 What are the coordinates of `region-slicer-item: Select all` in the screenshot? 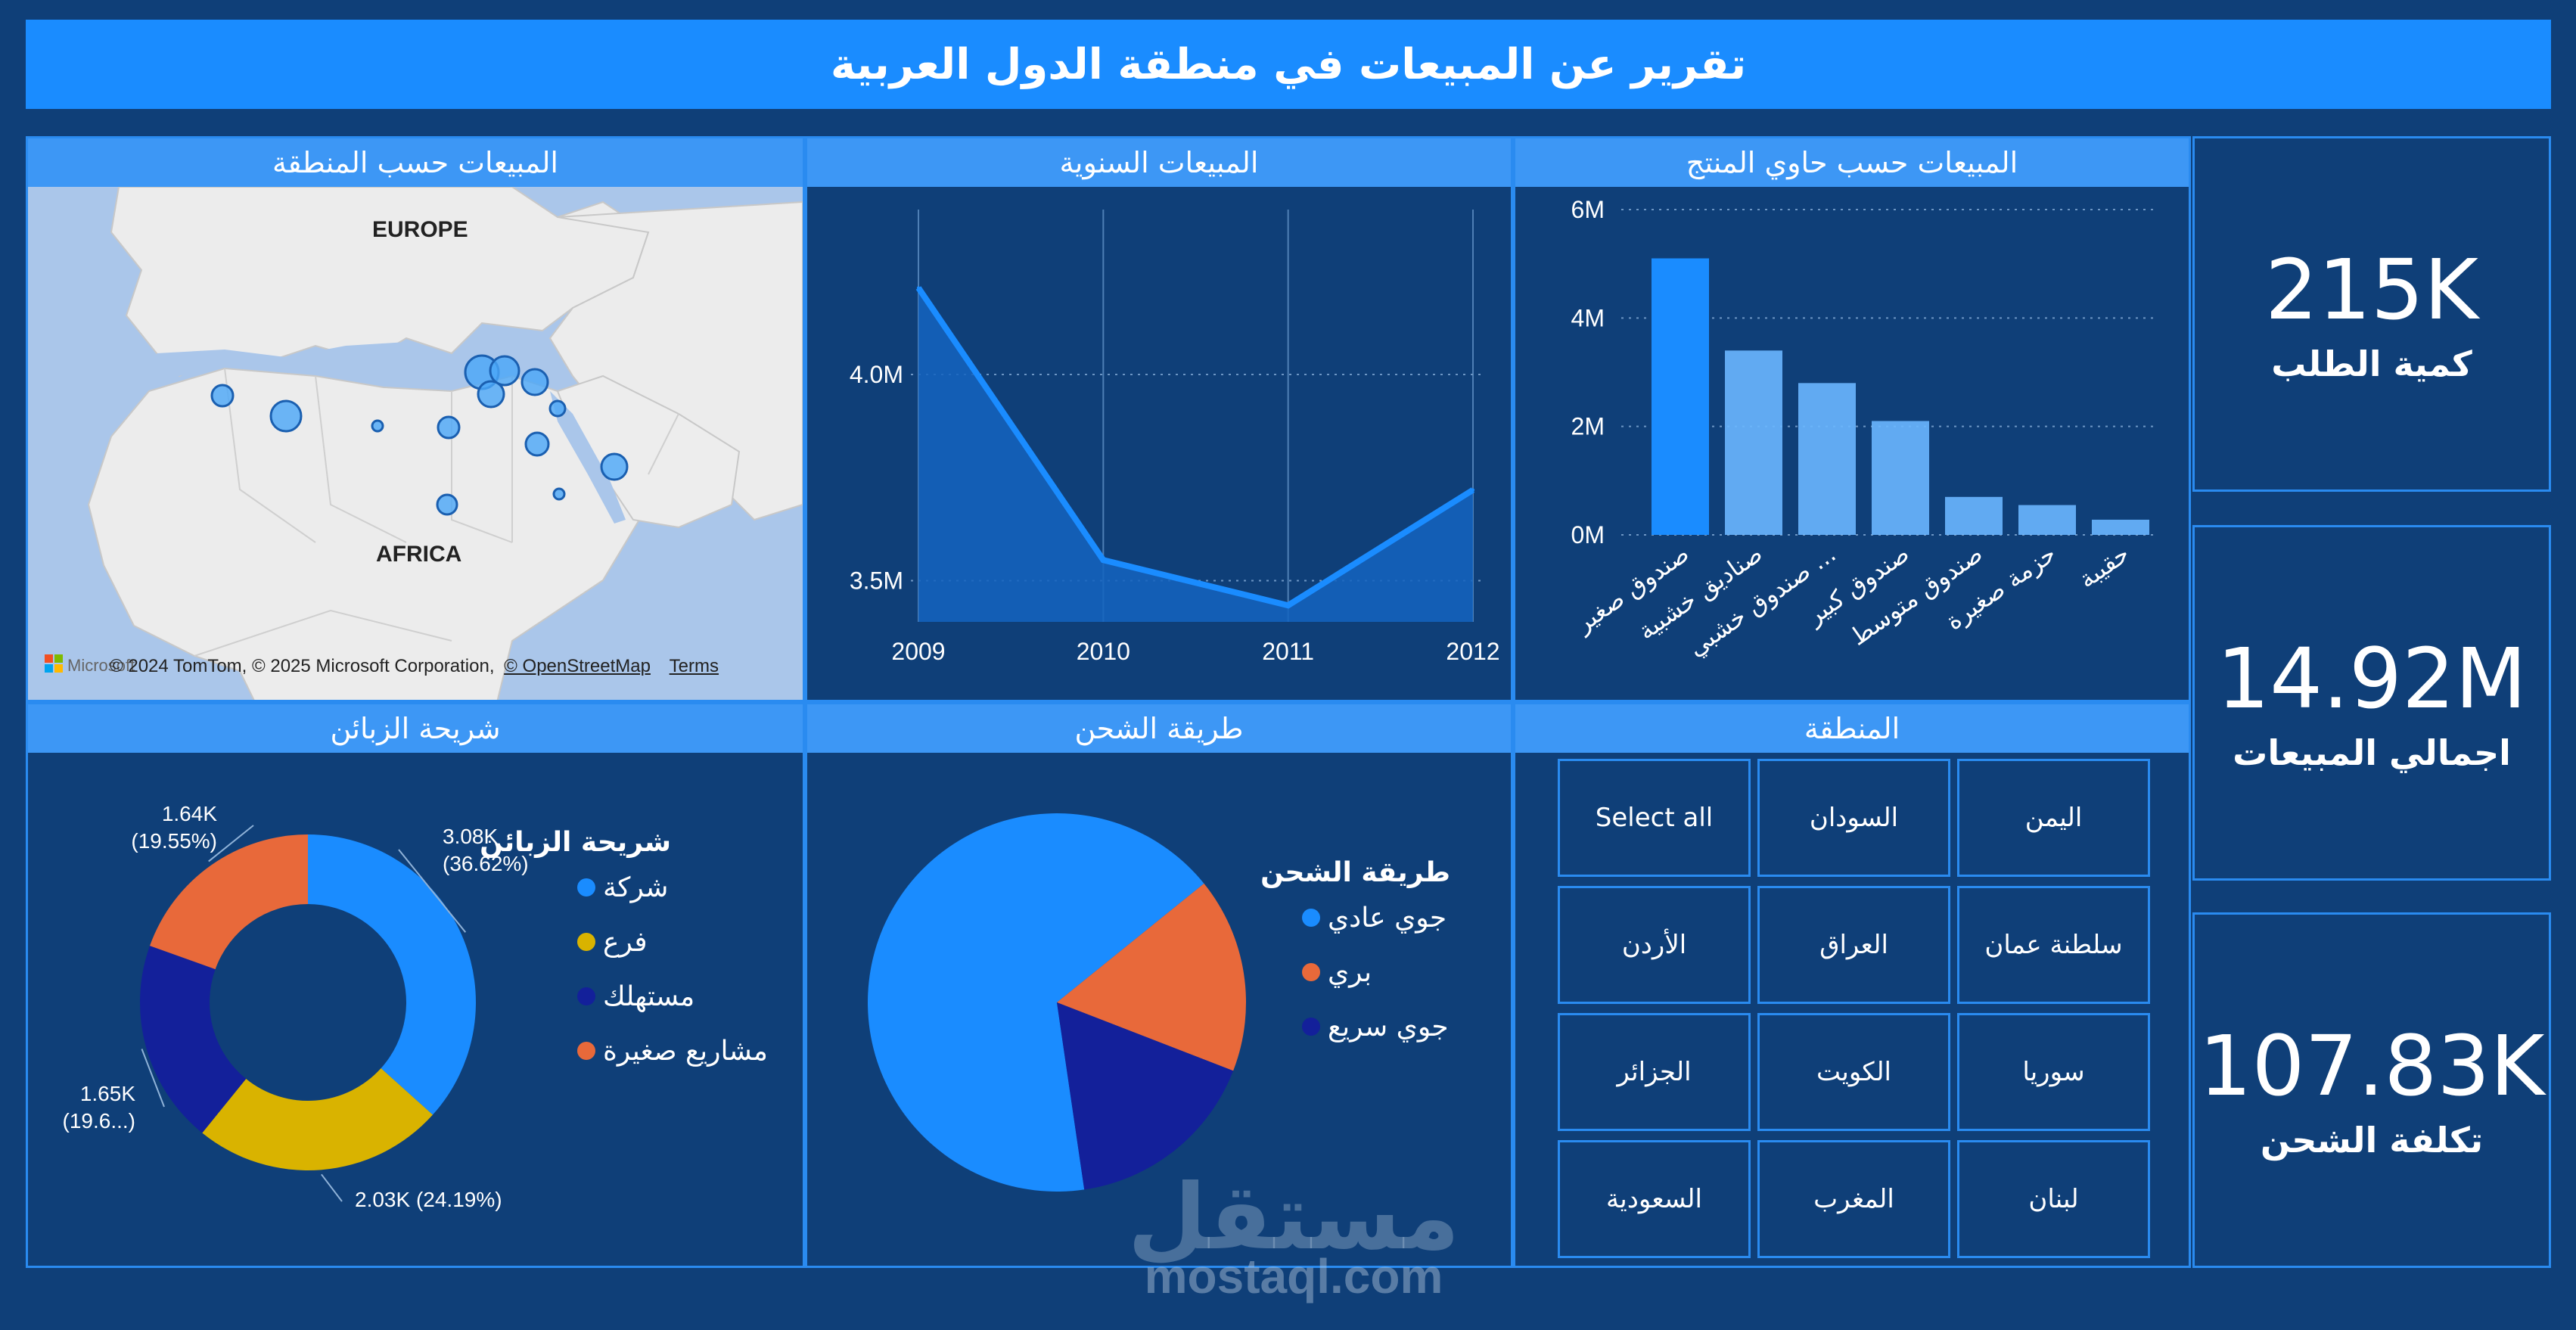 It's located at (1654, 818).